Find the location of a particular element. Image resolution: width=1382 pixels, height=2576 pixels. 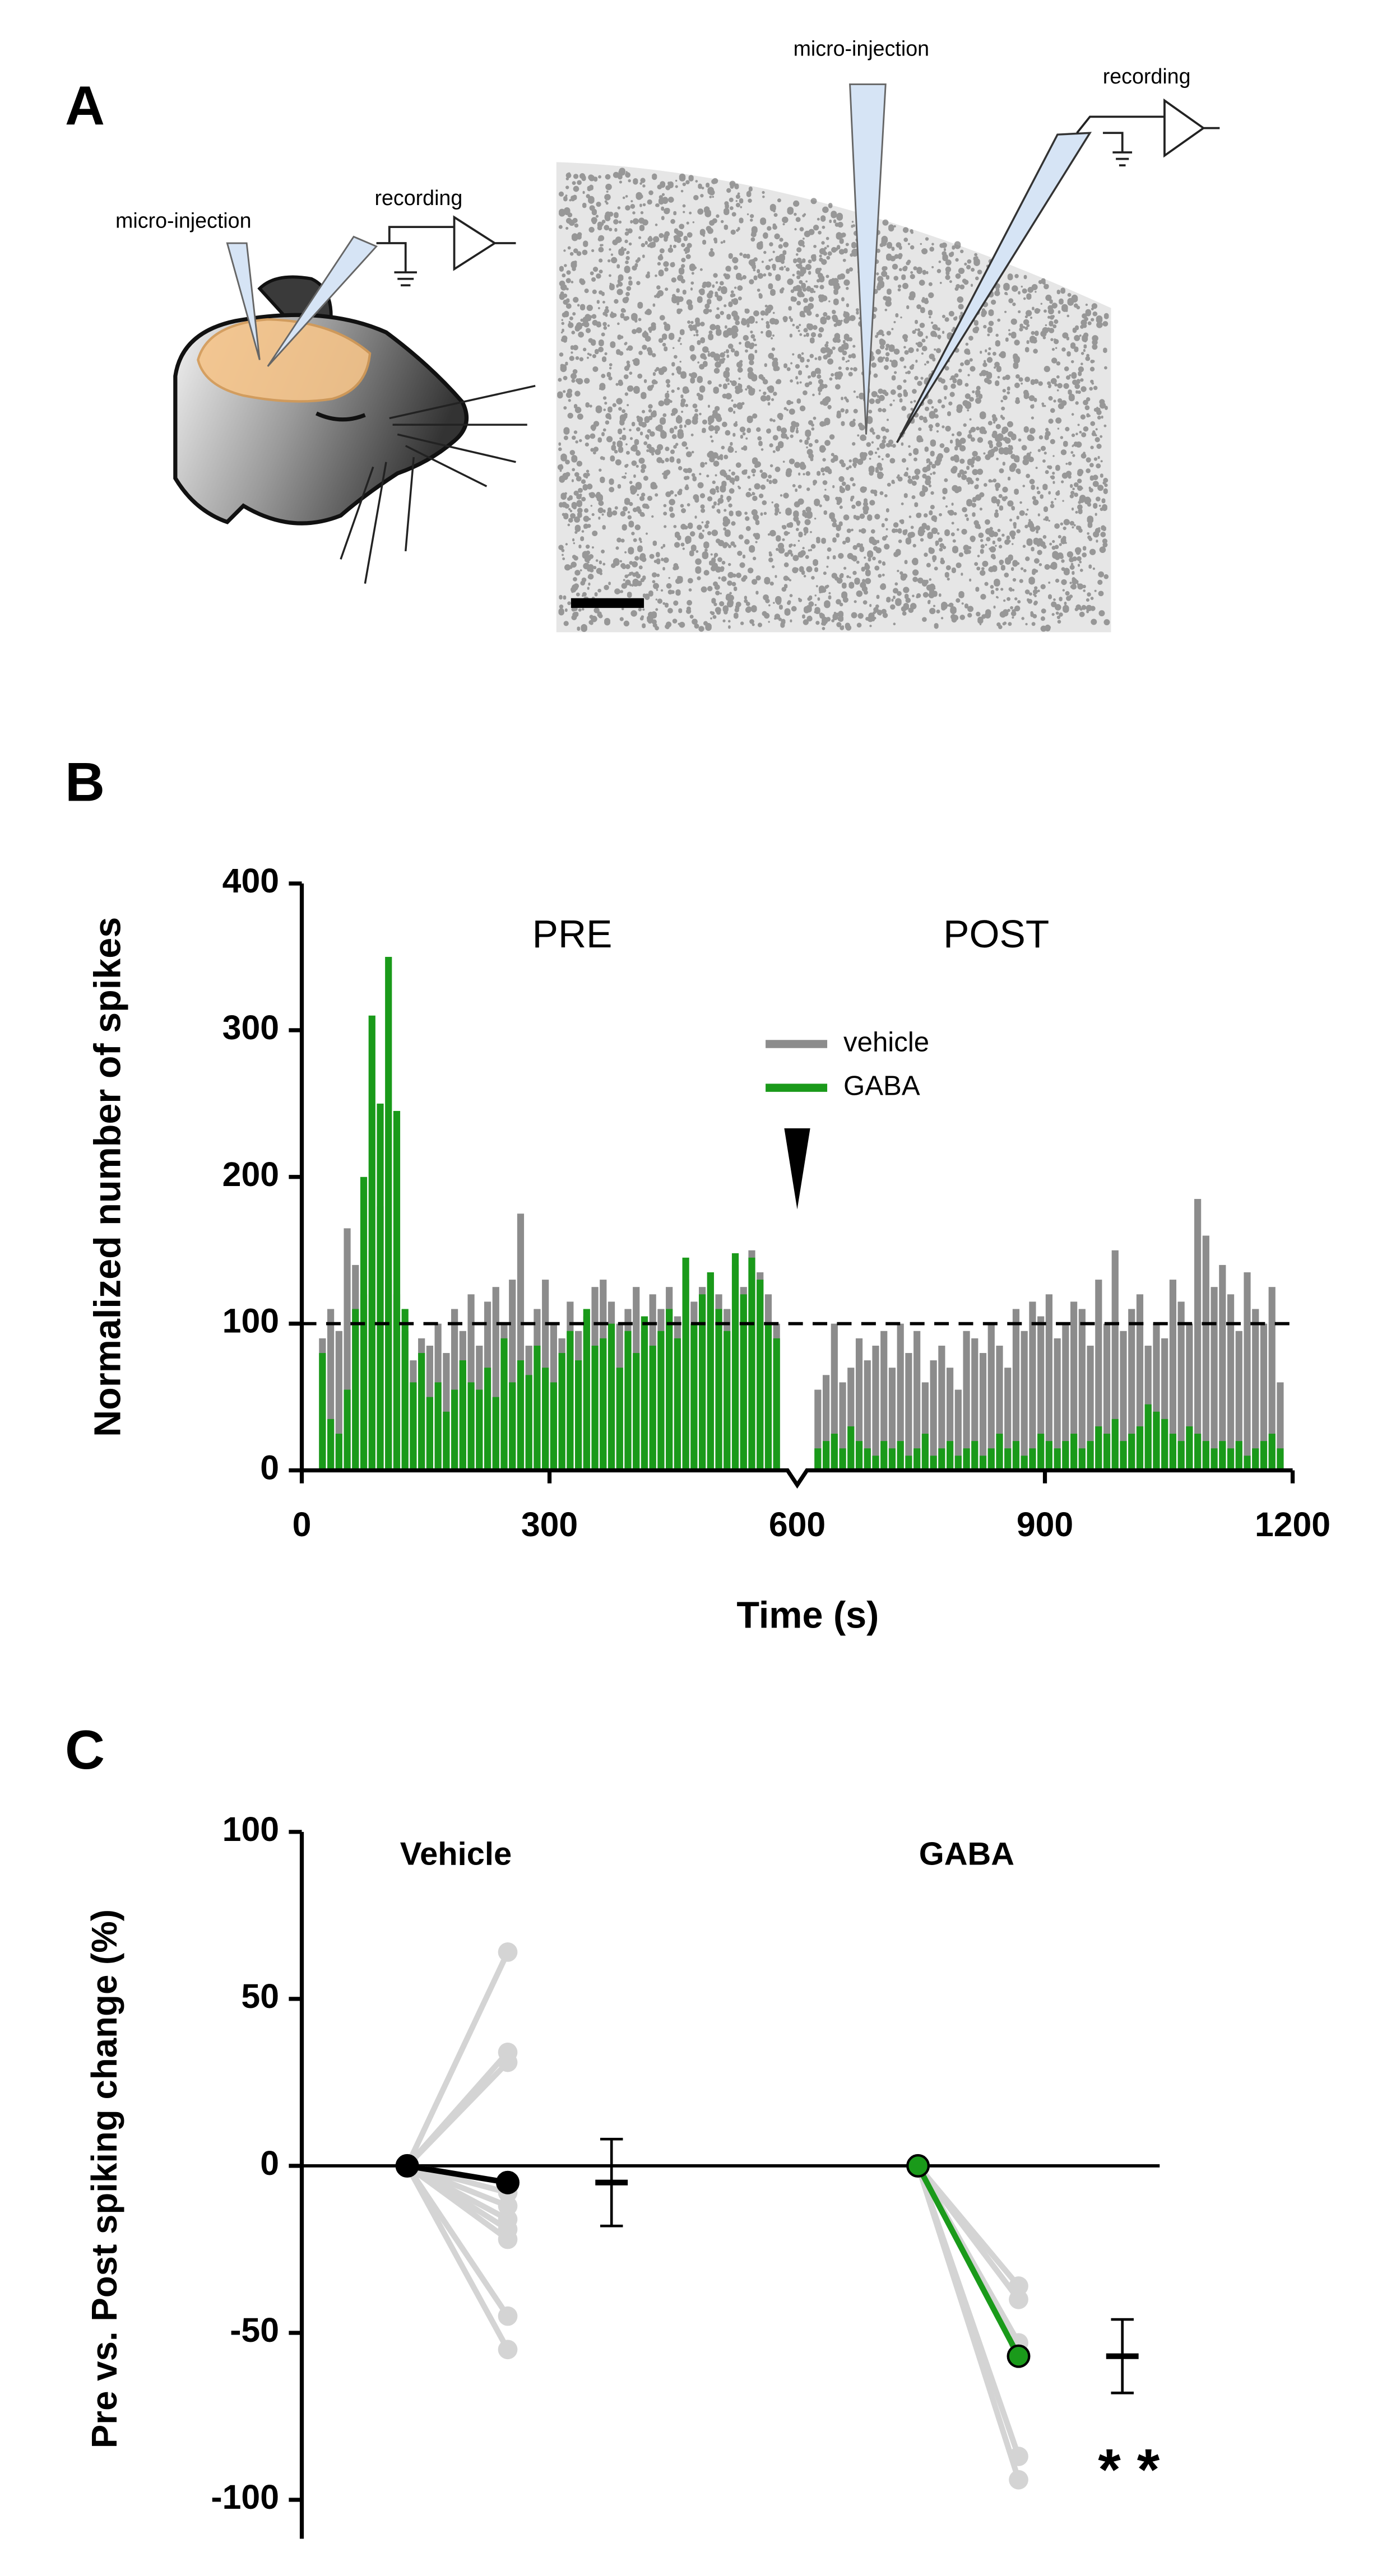

pipette is located at coordinates (322, 301).